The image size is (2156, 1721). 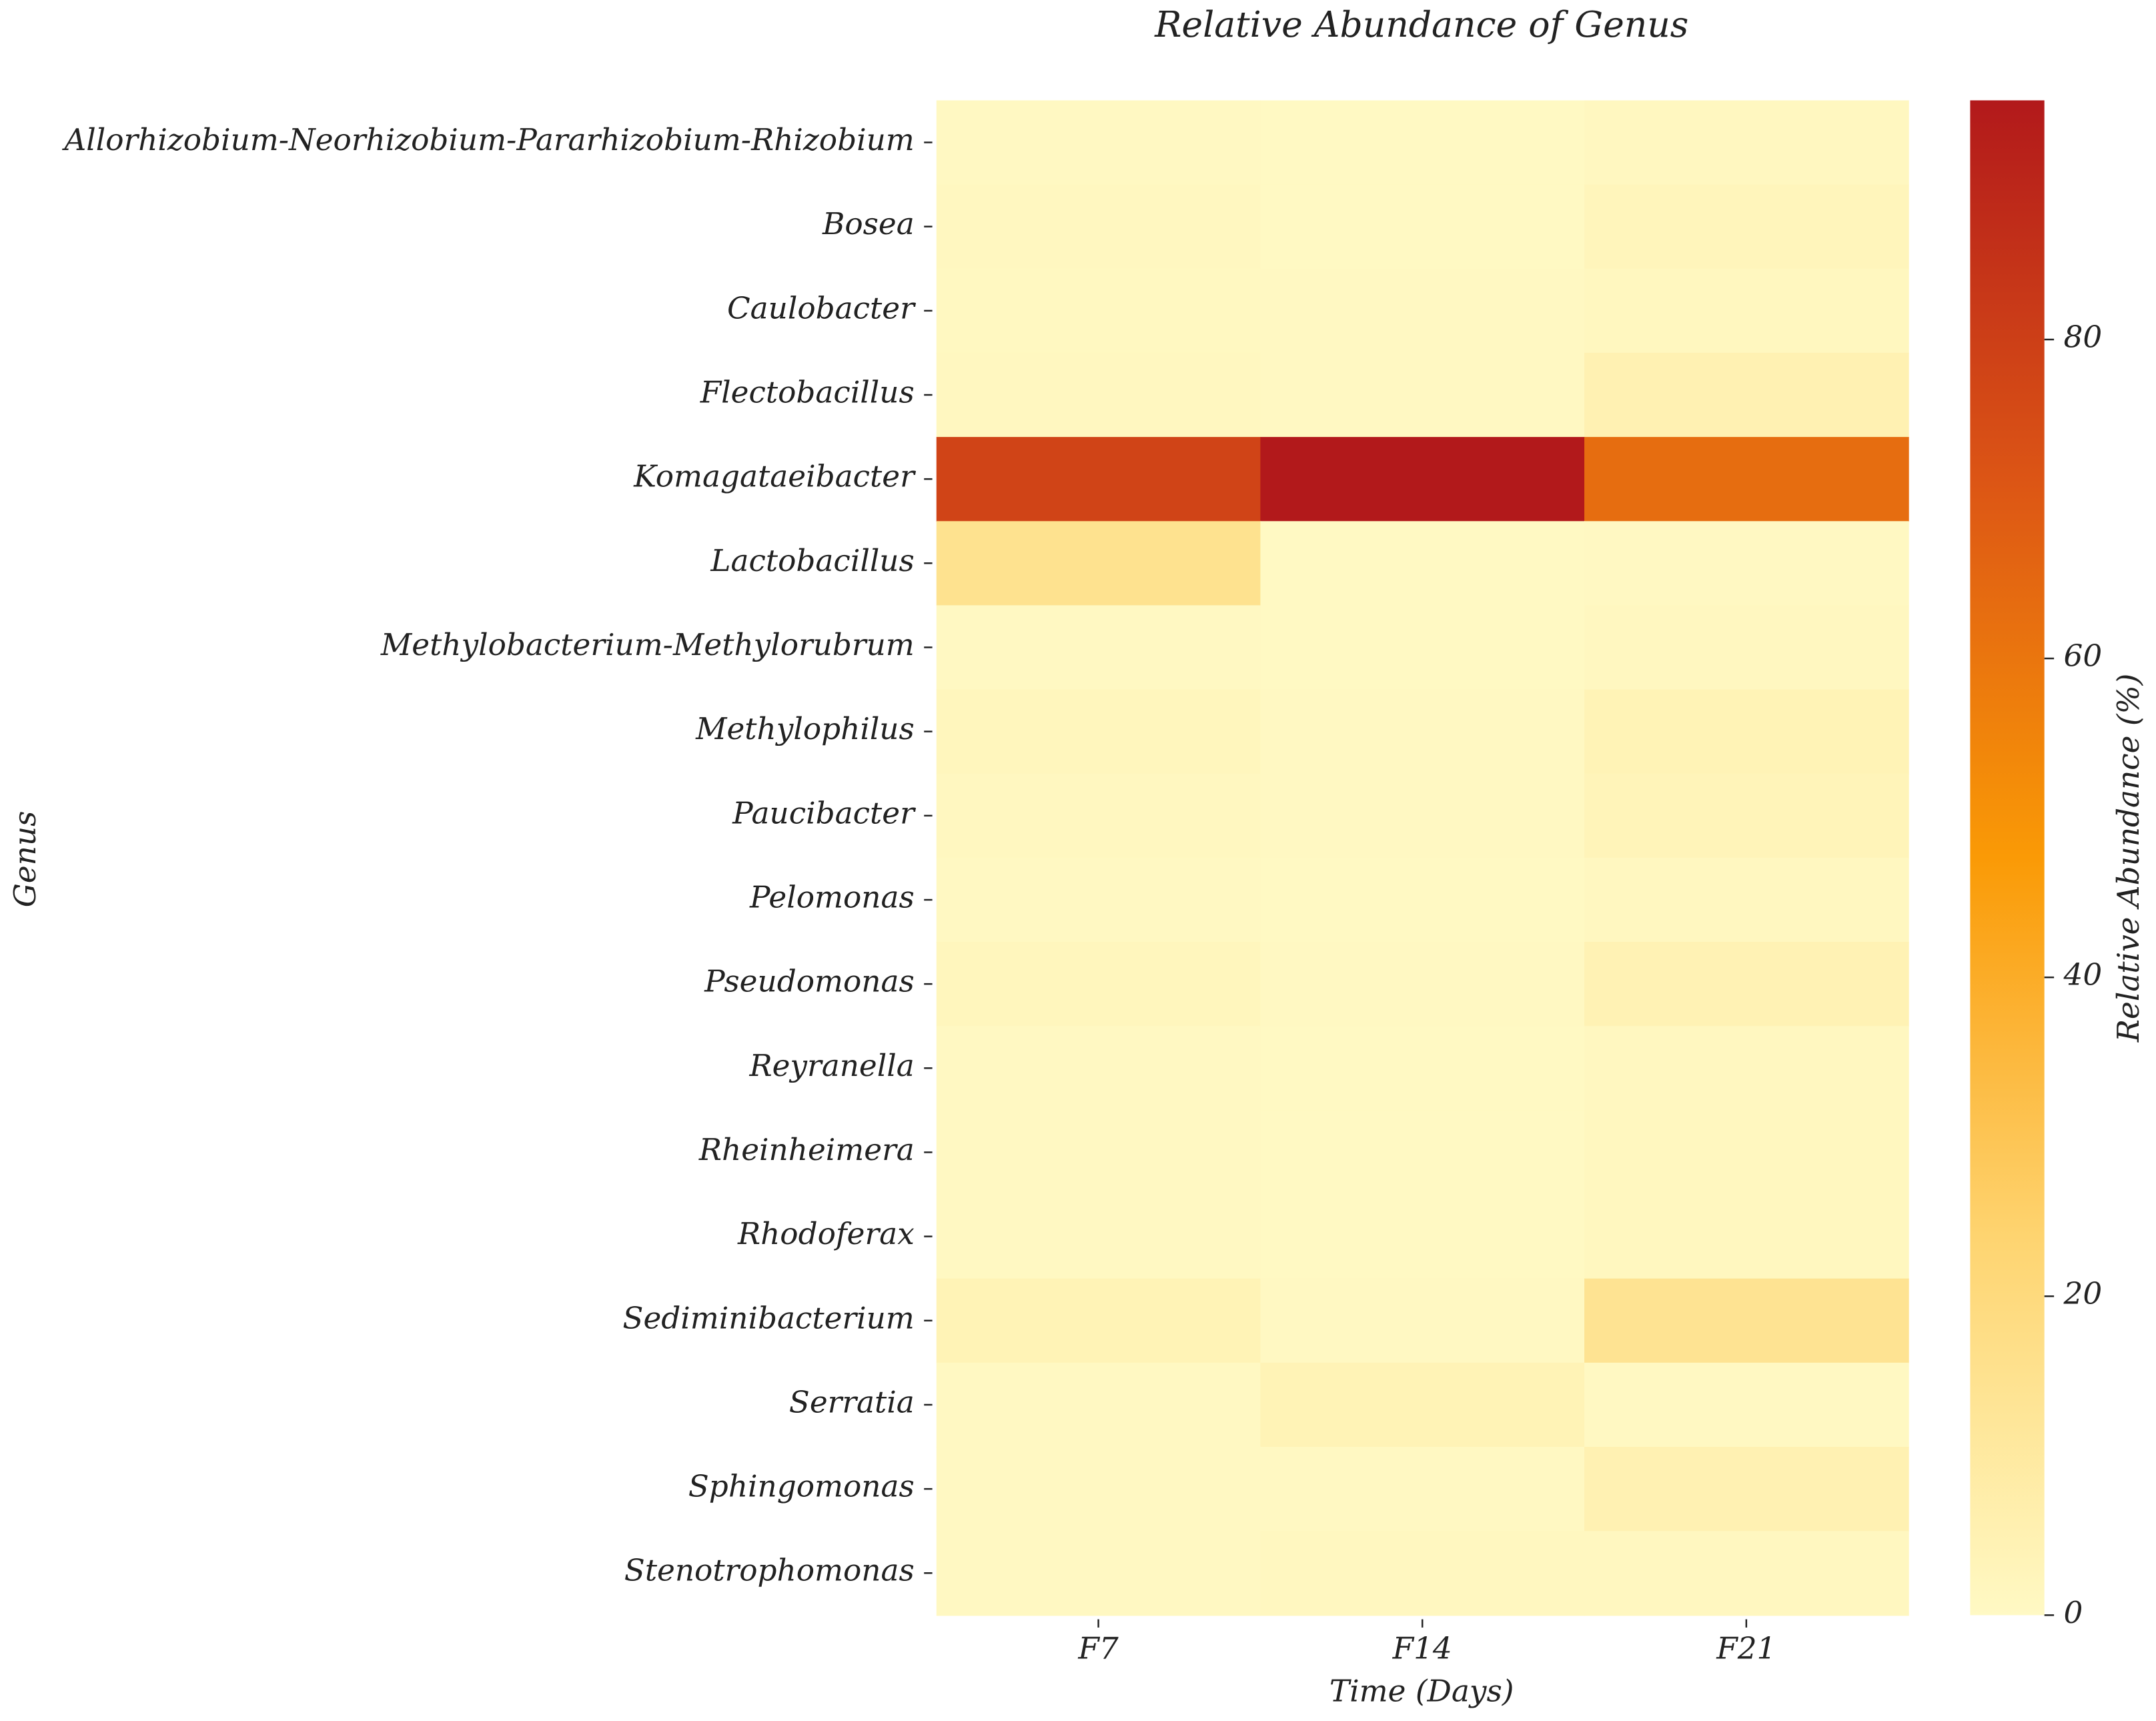 I want to click on colorbar-tick-label: 40, so click(x=2083, y=975).